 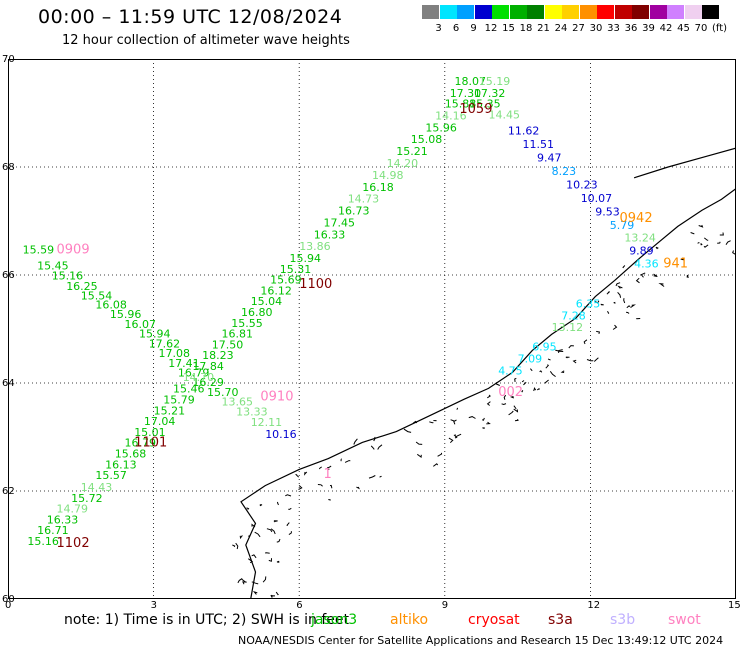 What do you see at coordinates (491, 28) in the screenshot?
I see `scale-label: 12` at bounding box center [491, 28].